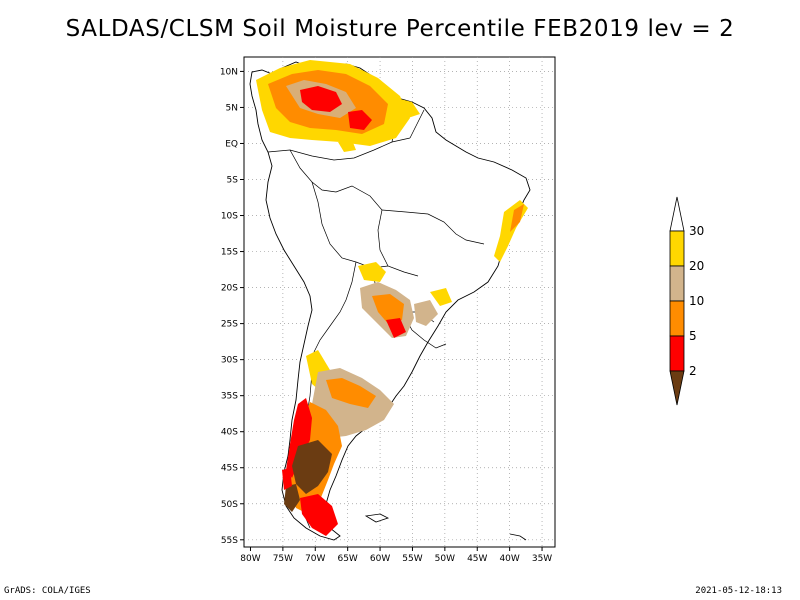 The image size is (800, 600). Describe the element at coordinates (229, 505) in the screenshot. I see `lat-tick-label: 50S` at that location.